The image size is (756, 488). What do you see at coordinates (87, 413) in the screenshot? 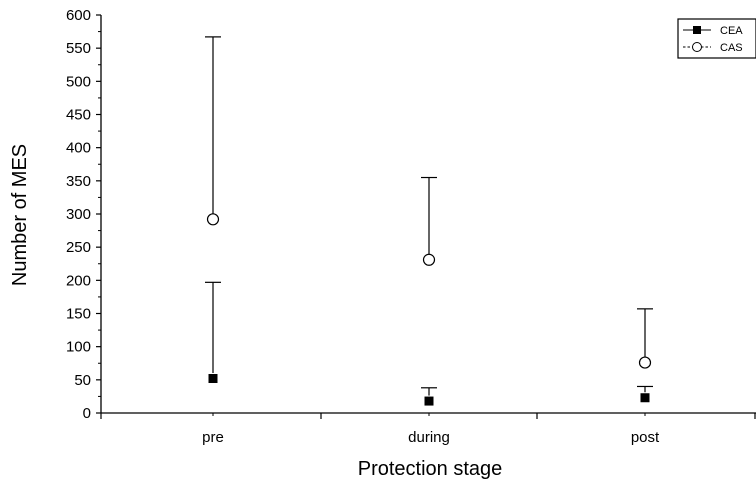
I see `y-tick-label: 0` at bounding box center [87, 413].